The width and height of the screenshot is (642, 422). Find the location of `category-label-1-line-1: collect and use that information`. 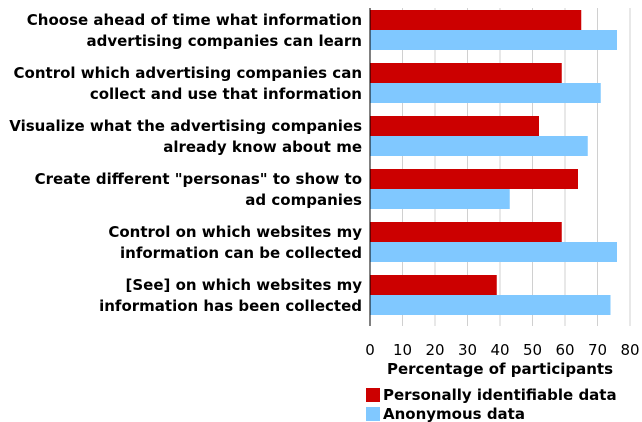

category-label-1-line-1: collect and use that information is located at coordinates (226, 94).